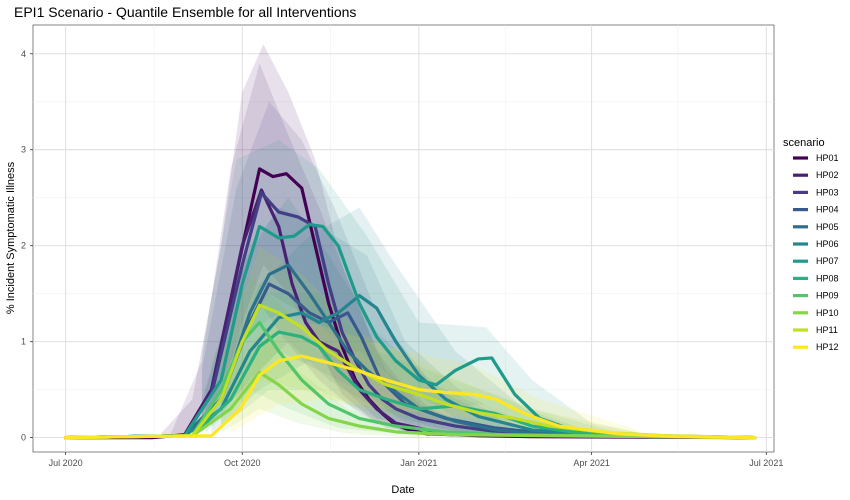 The width and height of the screenshot is (850, 500). Describe the element at coordinates (23, 246) in the screenshot. I see `y-tick-label: 2` at that location.